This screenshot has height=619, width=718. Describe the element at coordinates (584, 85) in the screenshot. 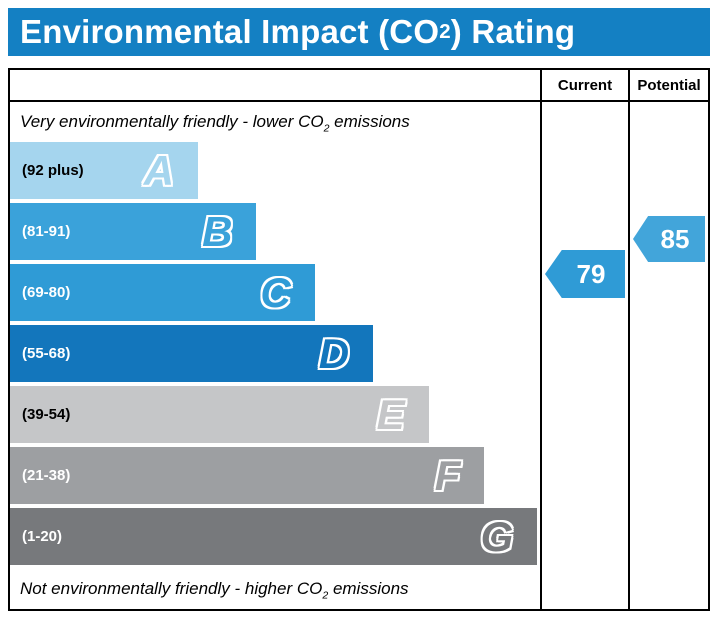

I see `current-column-header: Current` at that location.